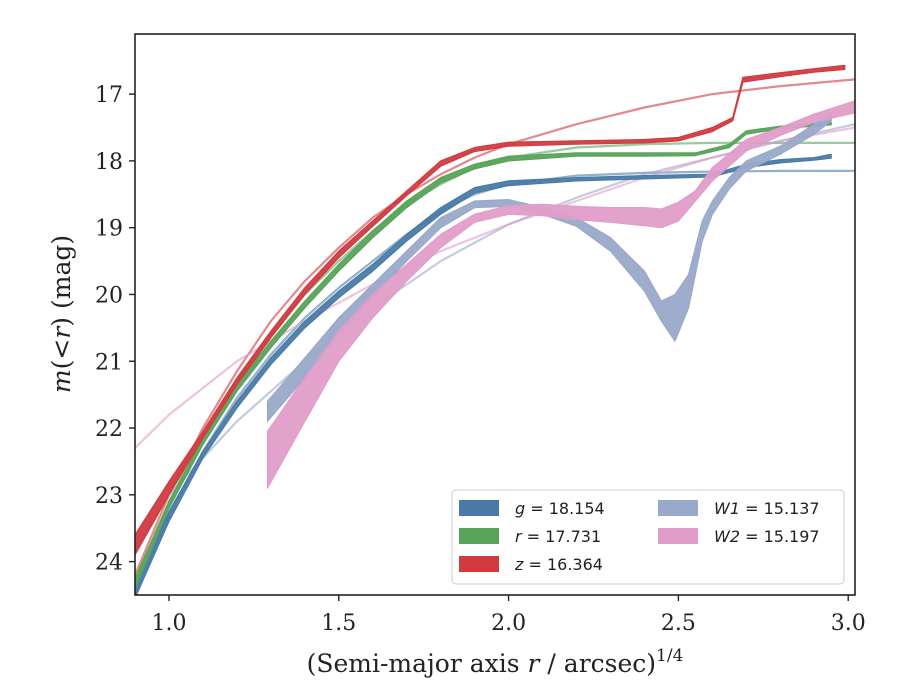 This screenshot has height=700, width=900. Describe the element at coordinates (848, 623) in the screenshot. I see `x-tick-label: 3.0` at that location.